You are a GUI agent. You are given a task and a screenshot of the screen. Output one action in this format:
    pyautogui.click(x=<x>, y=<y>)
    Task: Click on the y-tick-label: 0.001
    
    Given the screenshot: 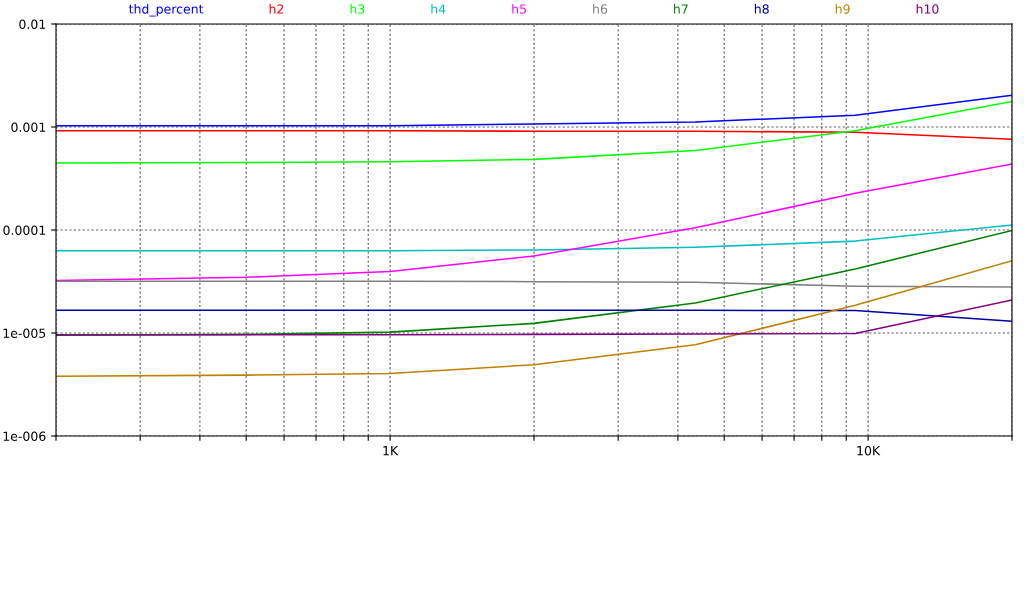 What is the action you would take?
    pyautogui.click(x=28, y=127)
    